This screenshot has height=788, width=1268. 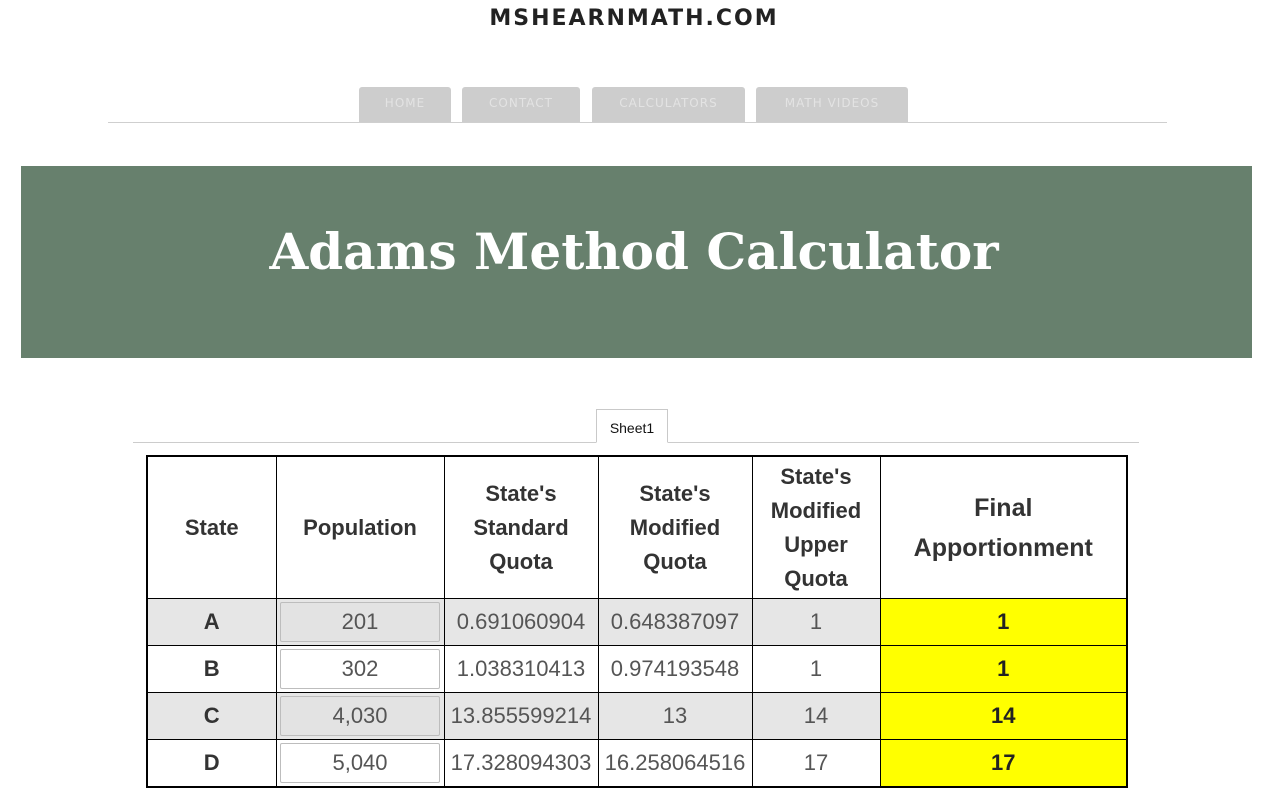 I want to click on header-state: State, so click(x=211, y=527).